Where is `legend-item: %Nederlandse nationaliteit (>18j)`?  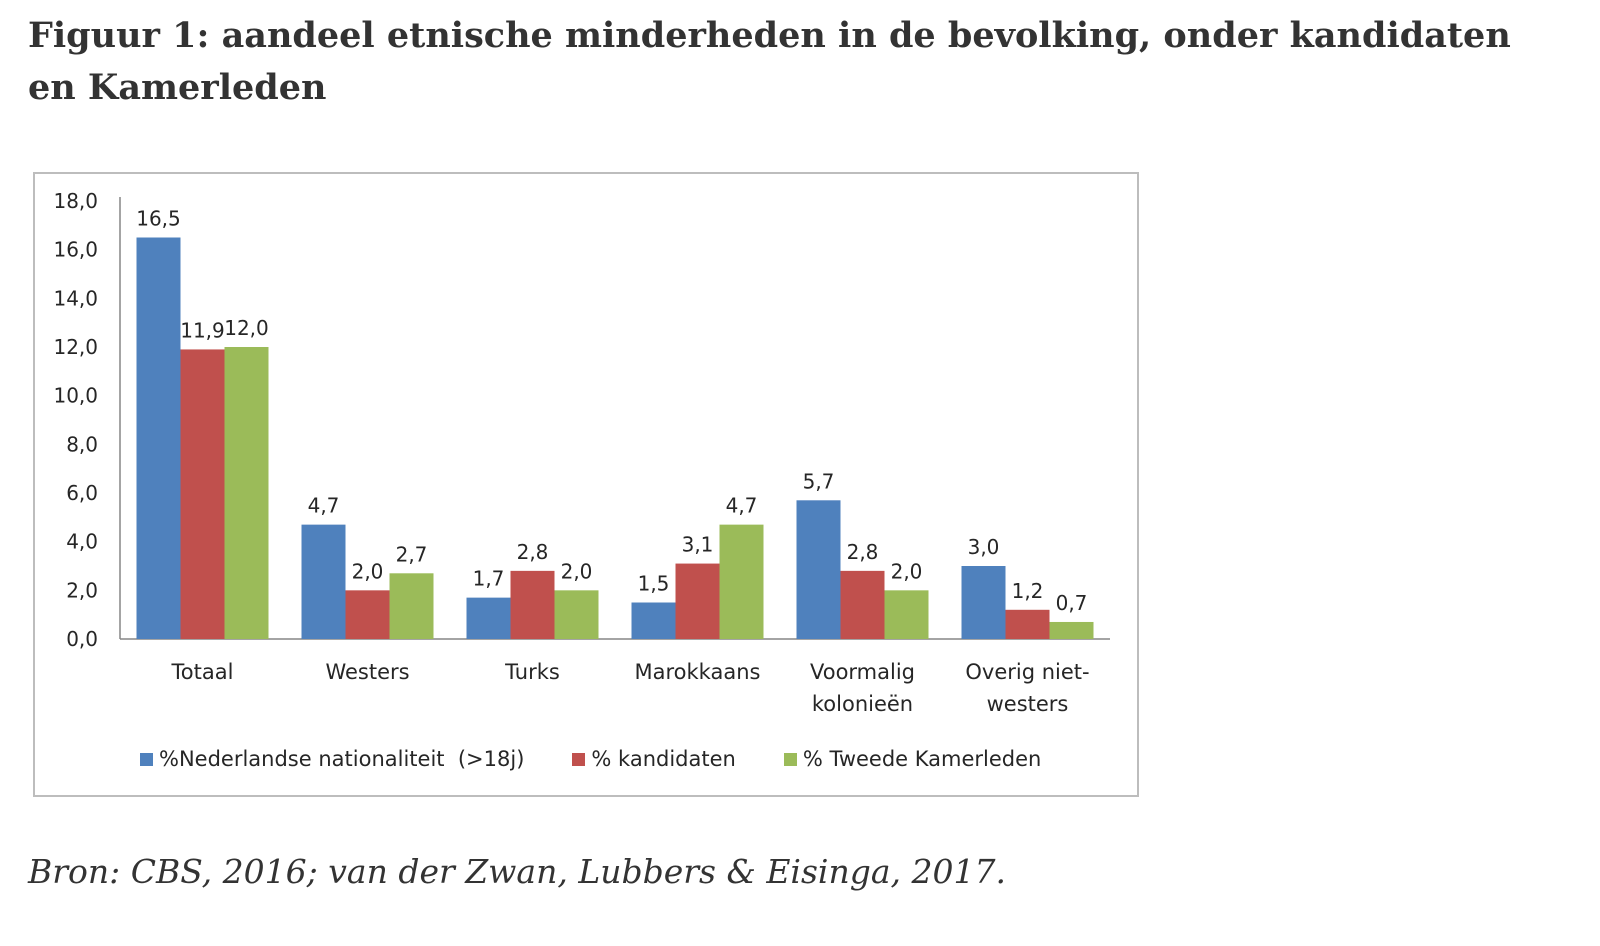
legend-item: %Nederlandse nationaliteit (>18j) is located at coordinates (332, 759).